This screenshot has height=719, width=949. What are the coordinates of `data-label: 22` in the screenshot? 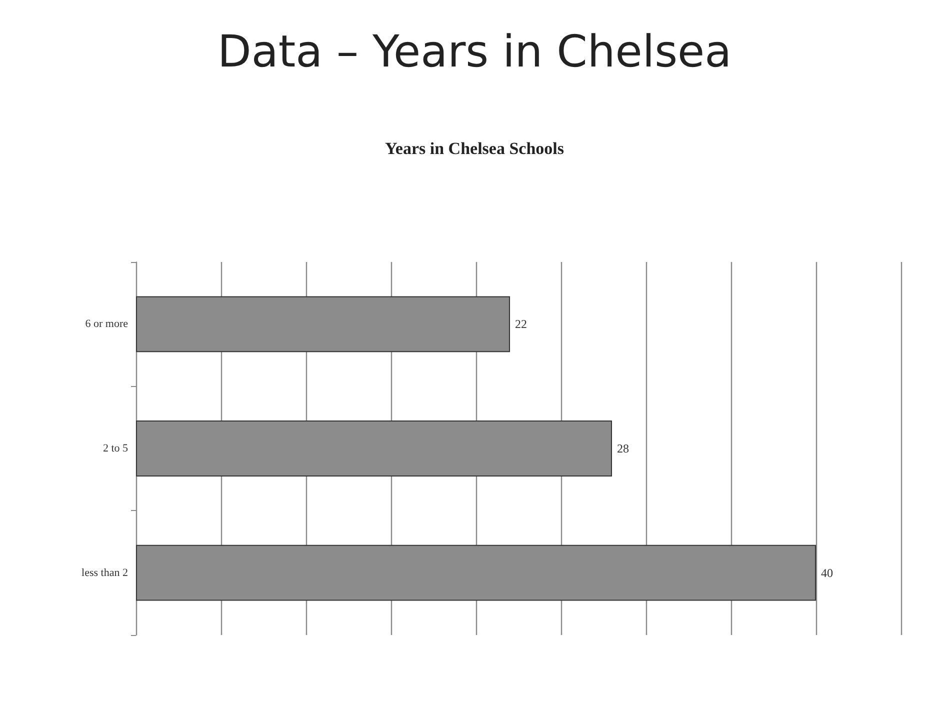 It's located at (521, 324).